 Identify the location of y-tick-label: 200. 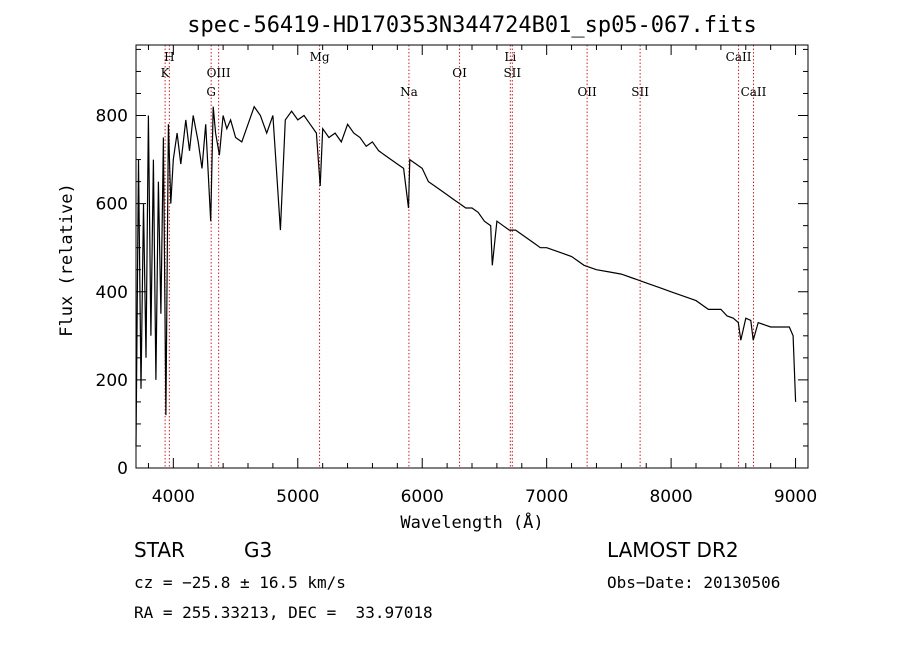
(112, 381).